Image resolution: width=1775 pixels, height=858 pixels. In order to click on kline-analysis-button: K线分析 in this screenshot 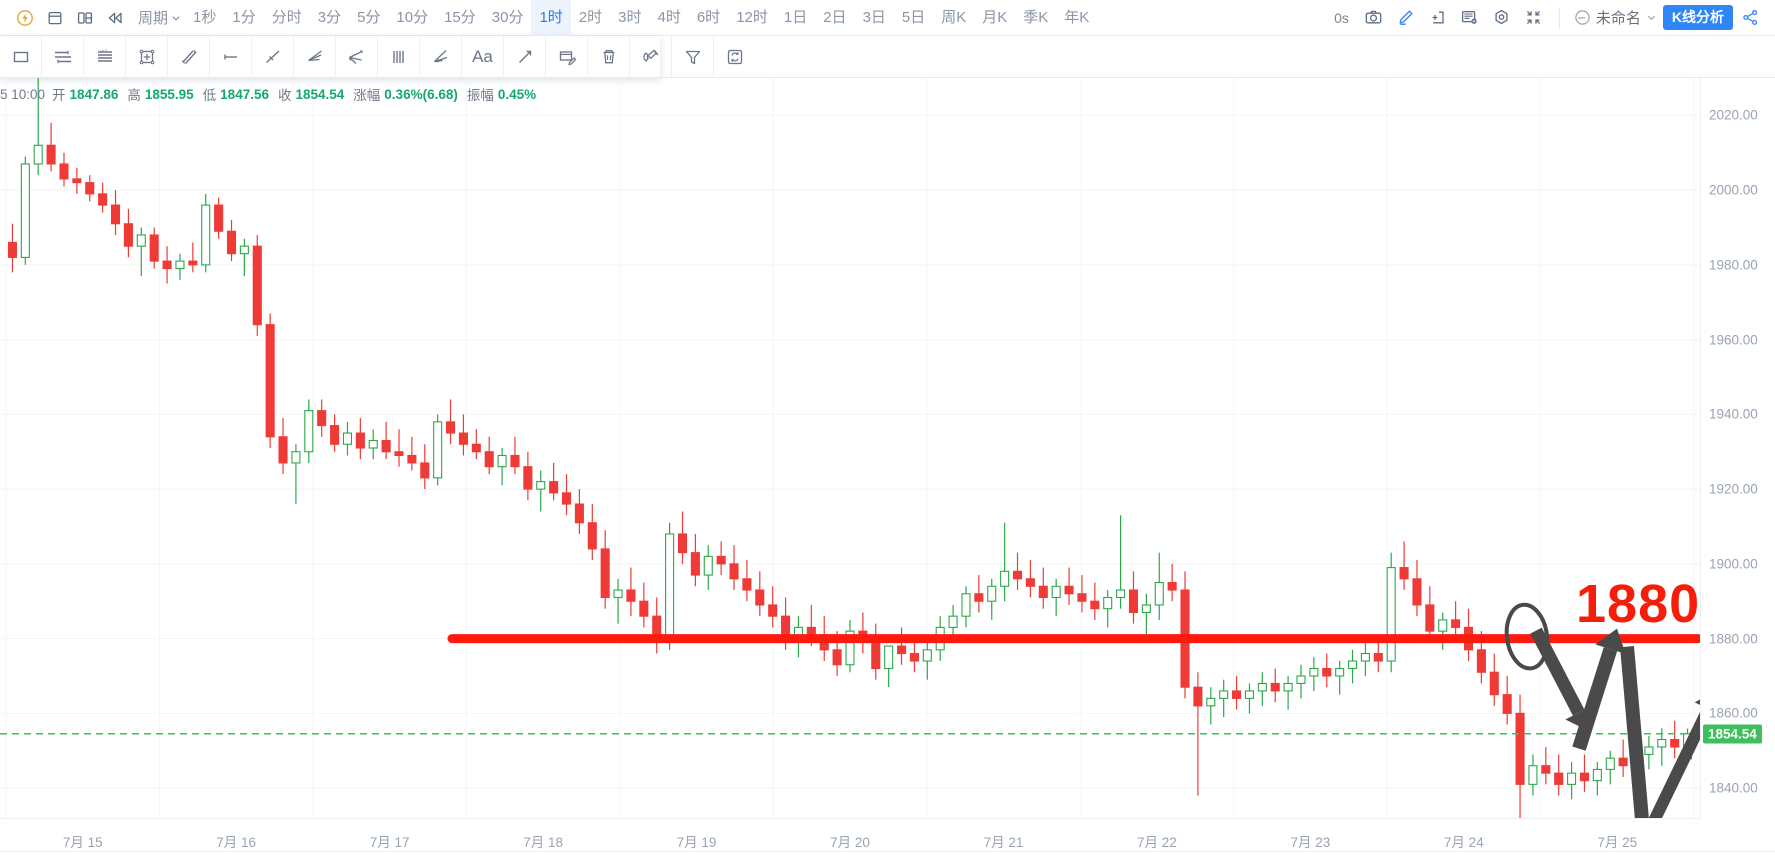, I will do `click(1697, 17)`.